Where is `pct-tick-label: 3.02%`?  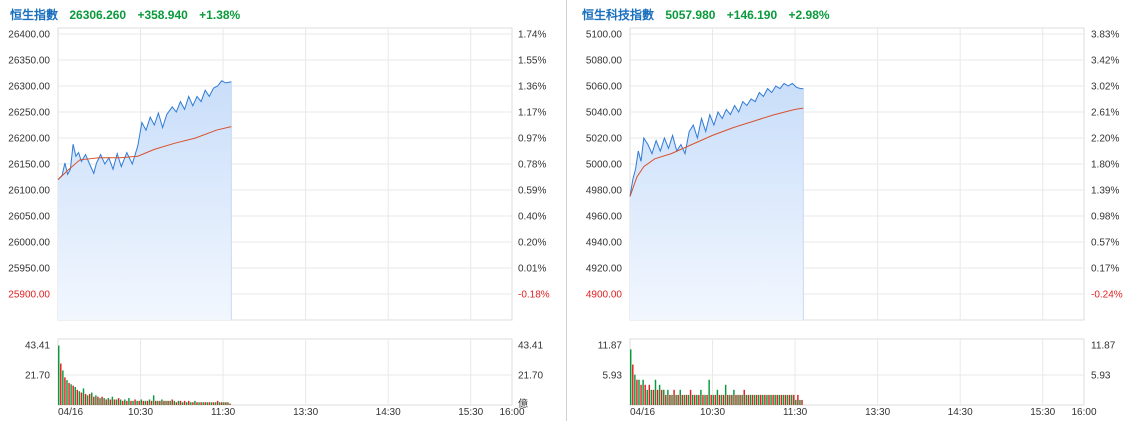 pct-tick-label: 3.02% is located at coordinates (1105, 87).